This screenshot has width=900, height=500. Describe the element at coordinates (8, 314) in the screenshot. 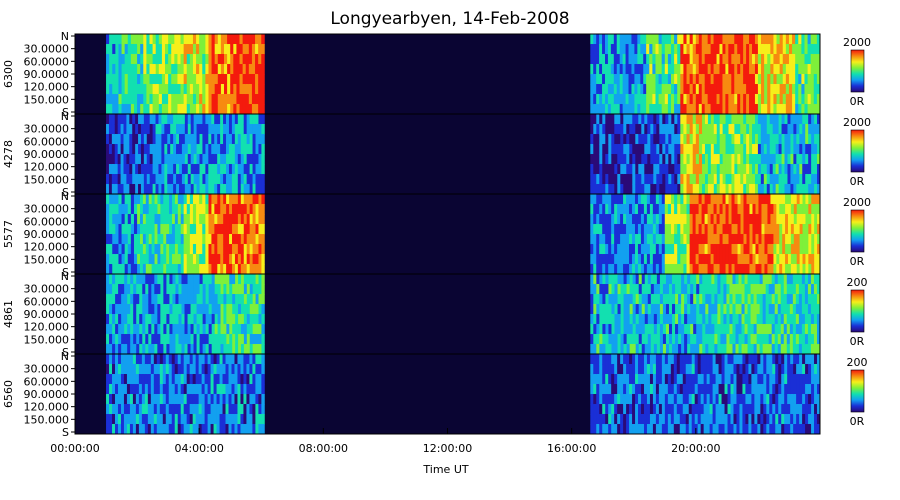

I see `wavelength-label: 4861` at that location.